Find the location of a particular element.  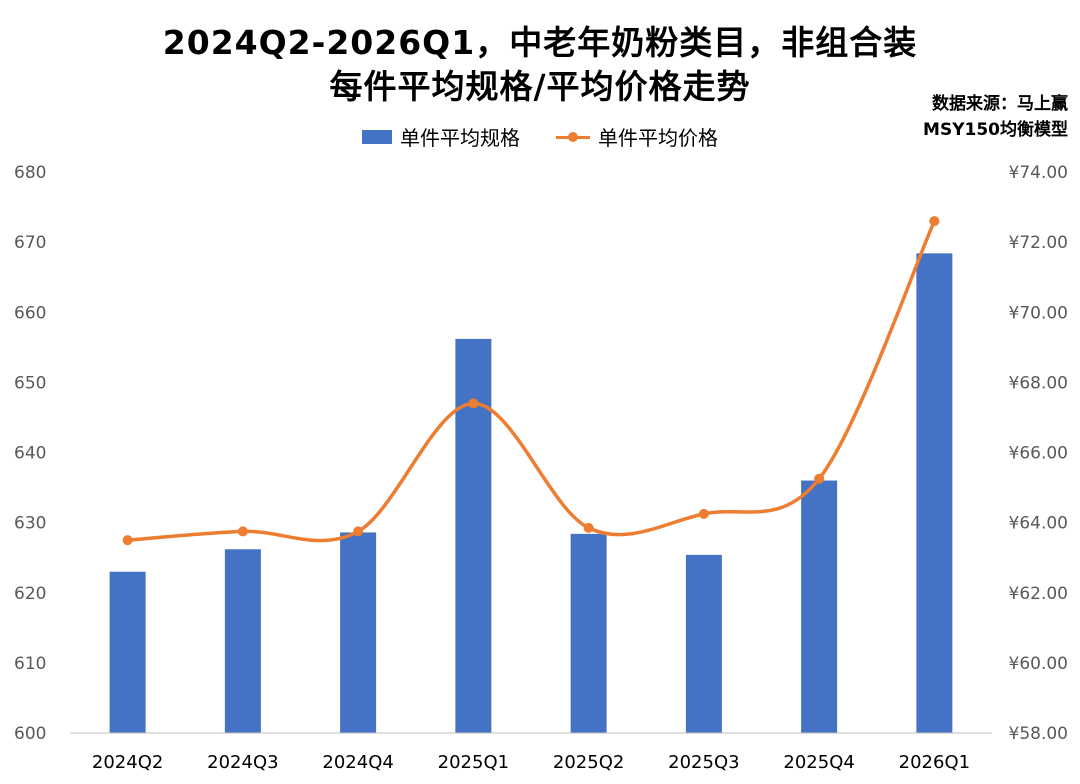

left-axis-ticks: 600 610 620 630 640 650 660 670 680 is located at coordinates (30, 453).